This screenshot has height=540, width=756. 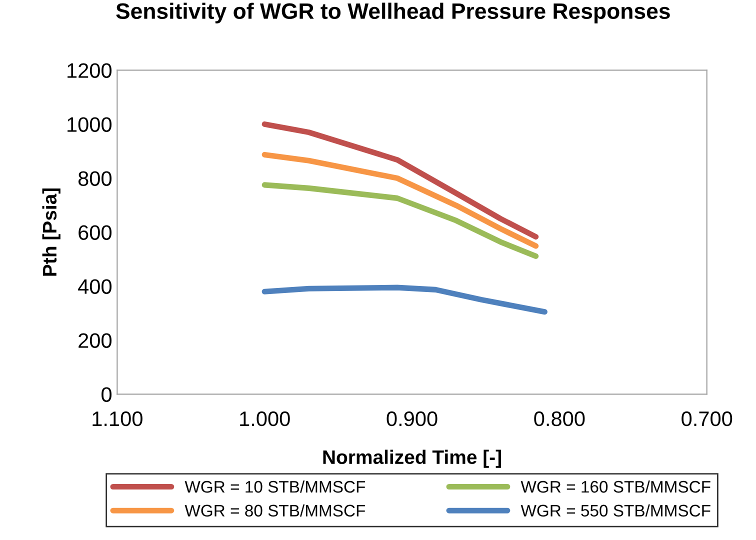 What do you see at coordinates (90, 70) in the screenshot?
I see `y-tick-label: 1200` at bounding box center [90, 70].